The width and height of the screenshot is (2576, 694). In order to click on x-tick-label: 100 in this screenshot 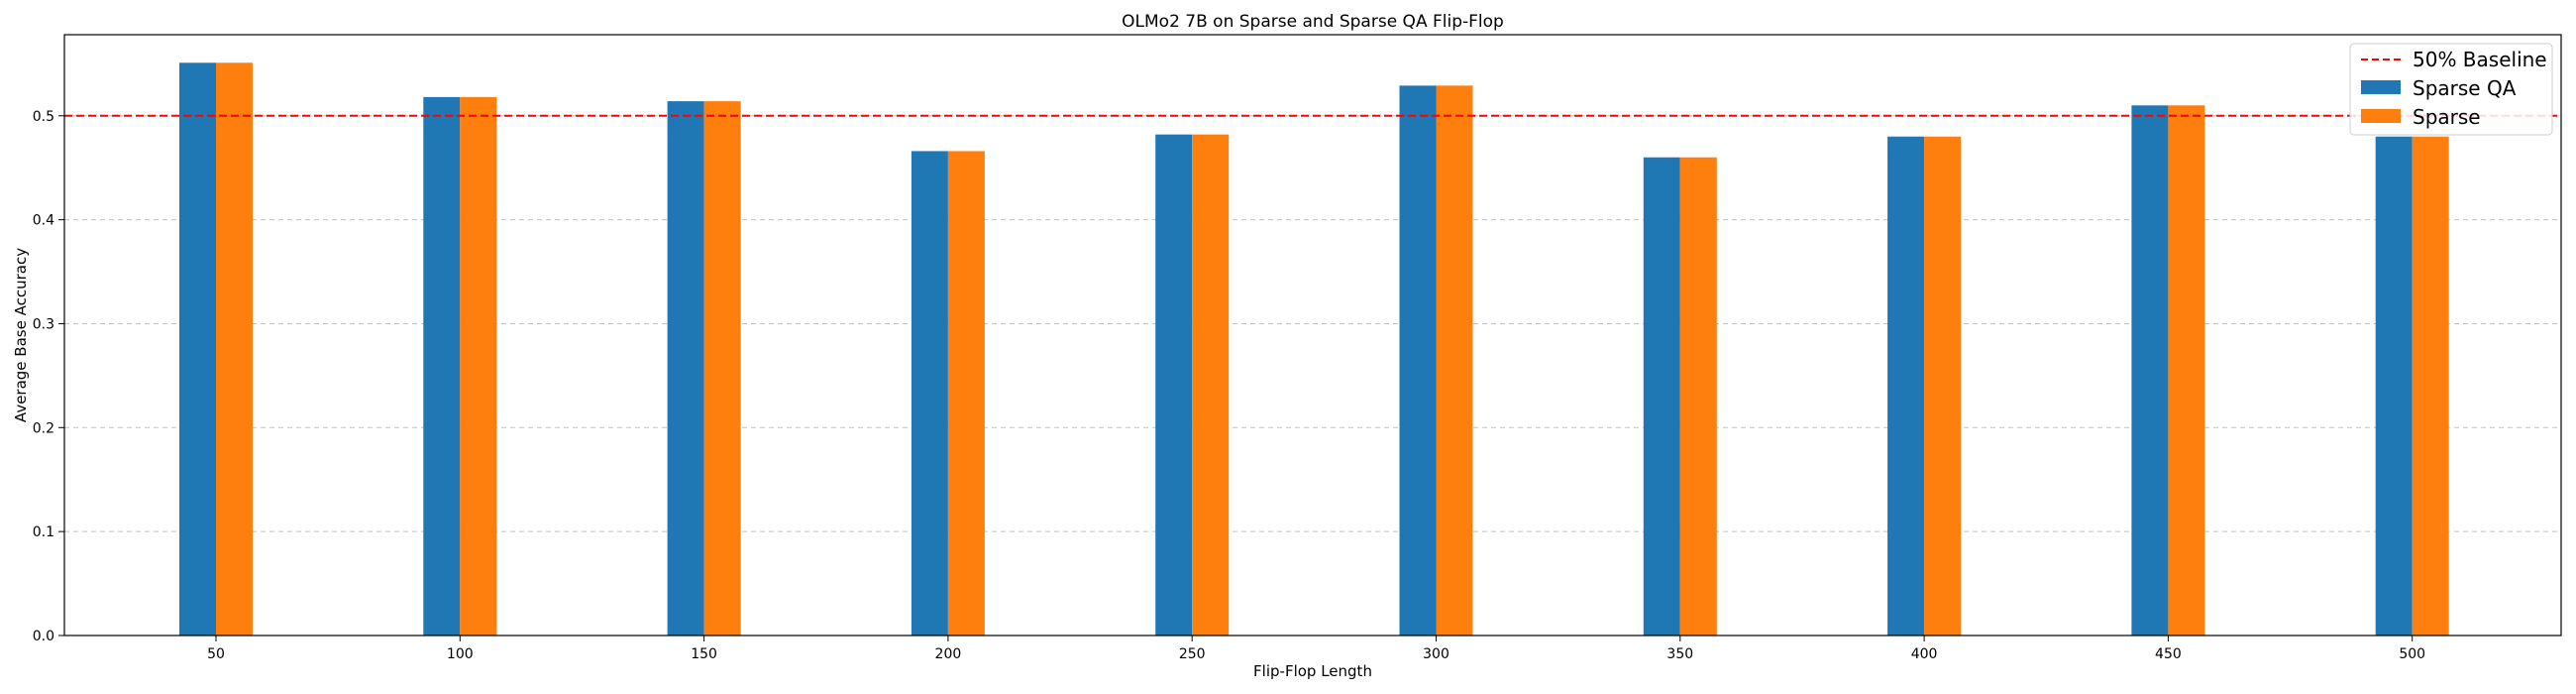, I will do `click(460, 654)`.